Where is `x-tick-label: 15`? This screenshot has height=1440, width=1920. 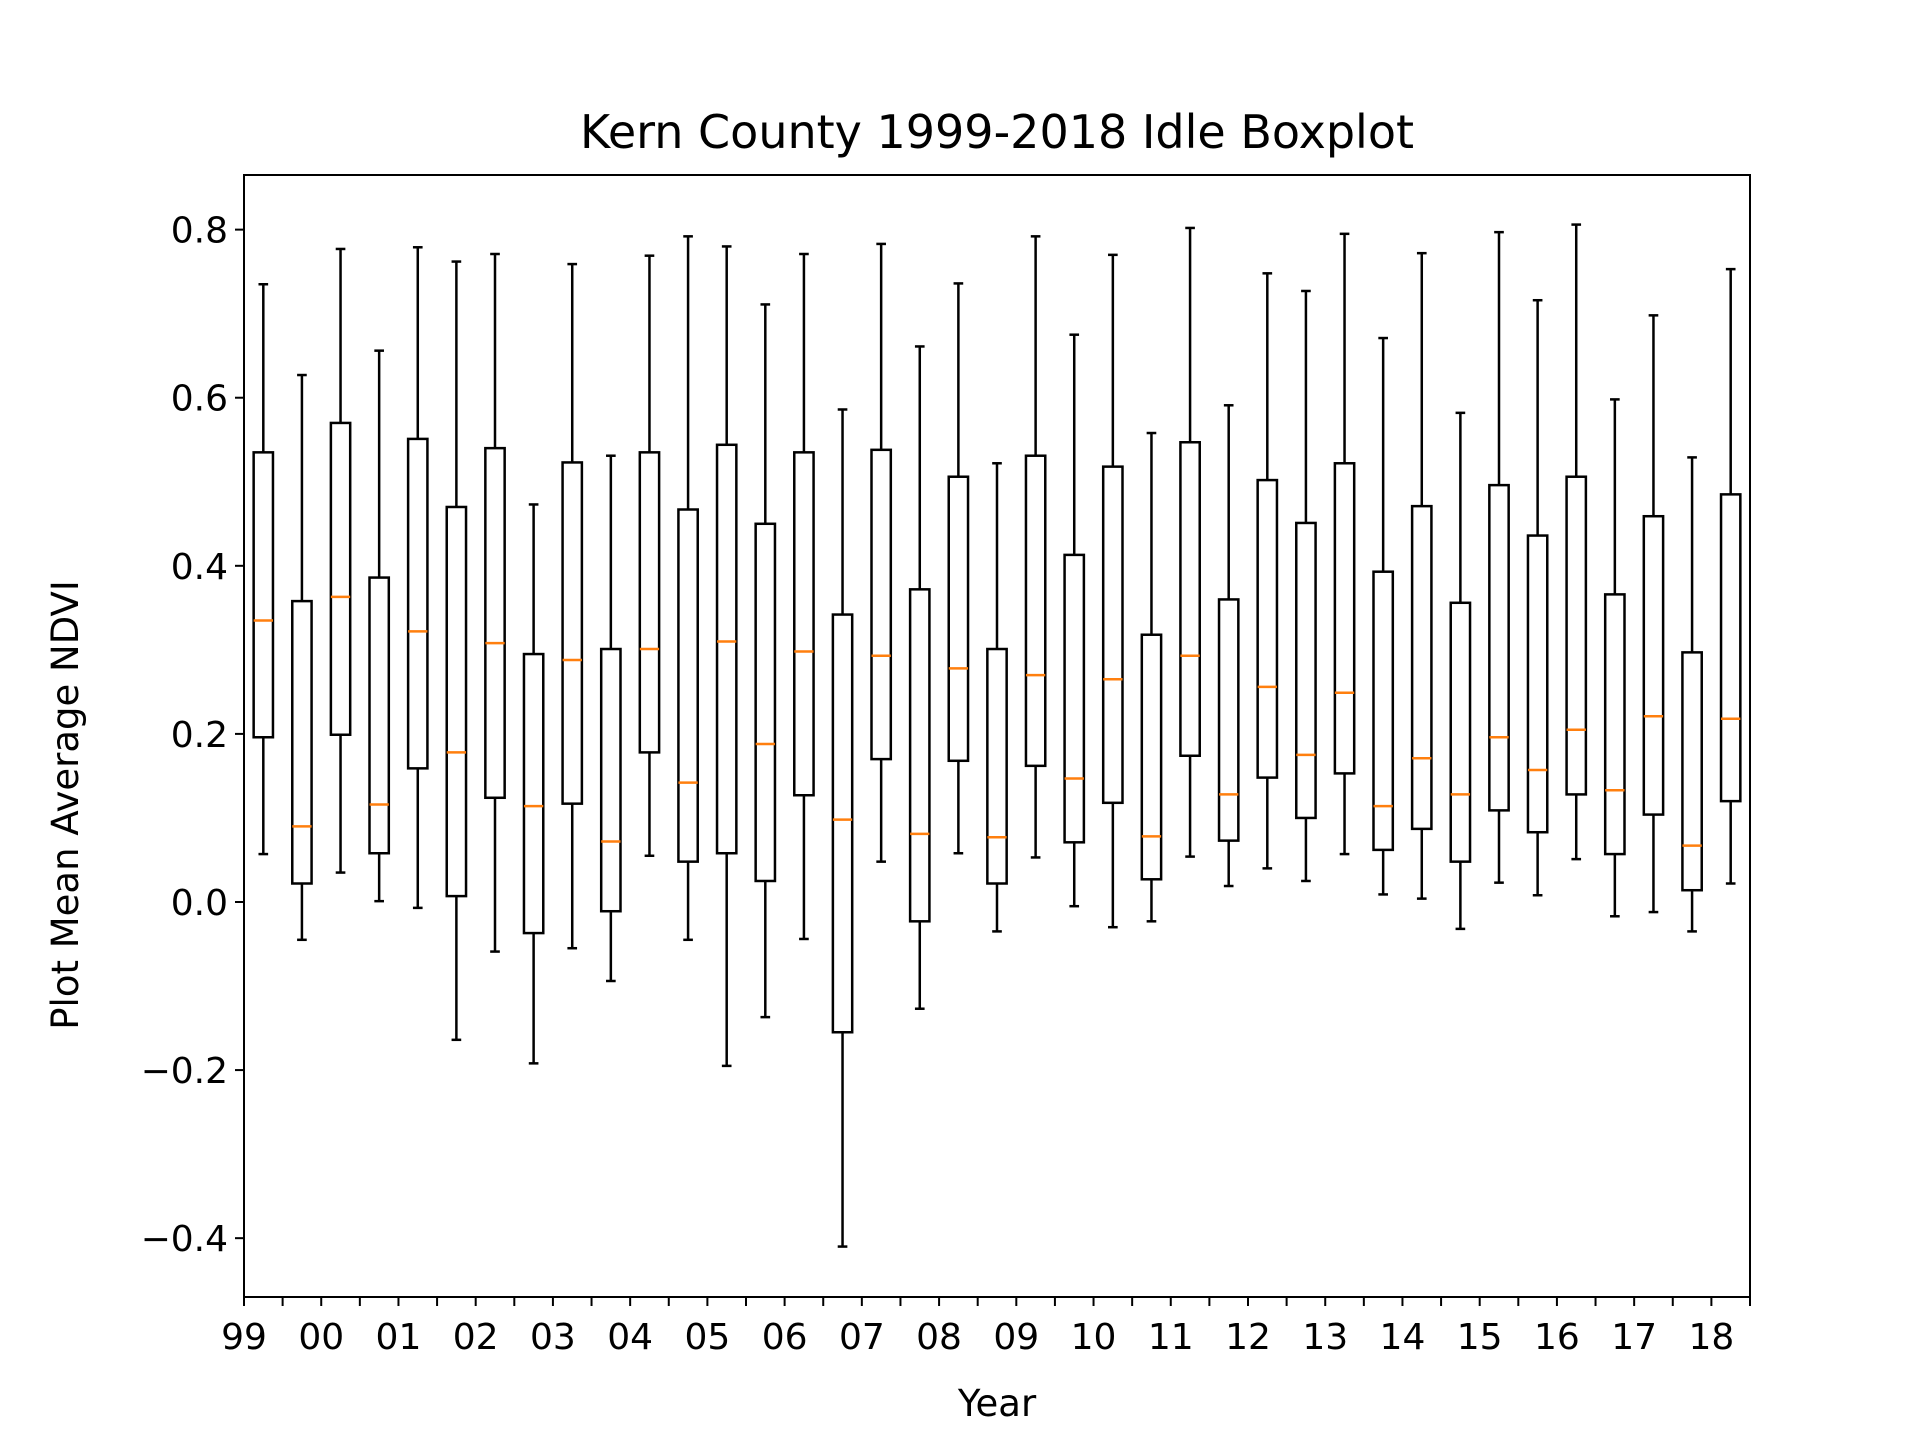
x-tick-label: 15 is located at coordinates (1480, 1337).